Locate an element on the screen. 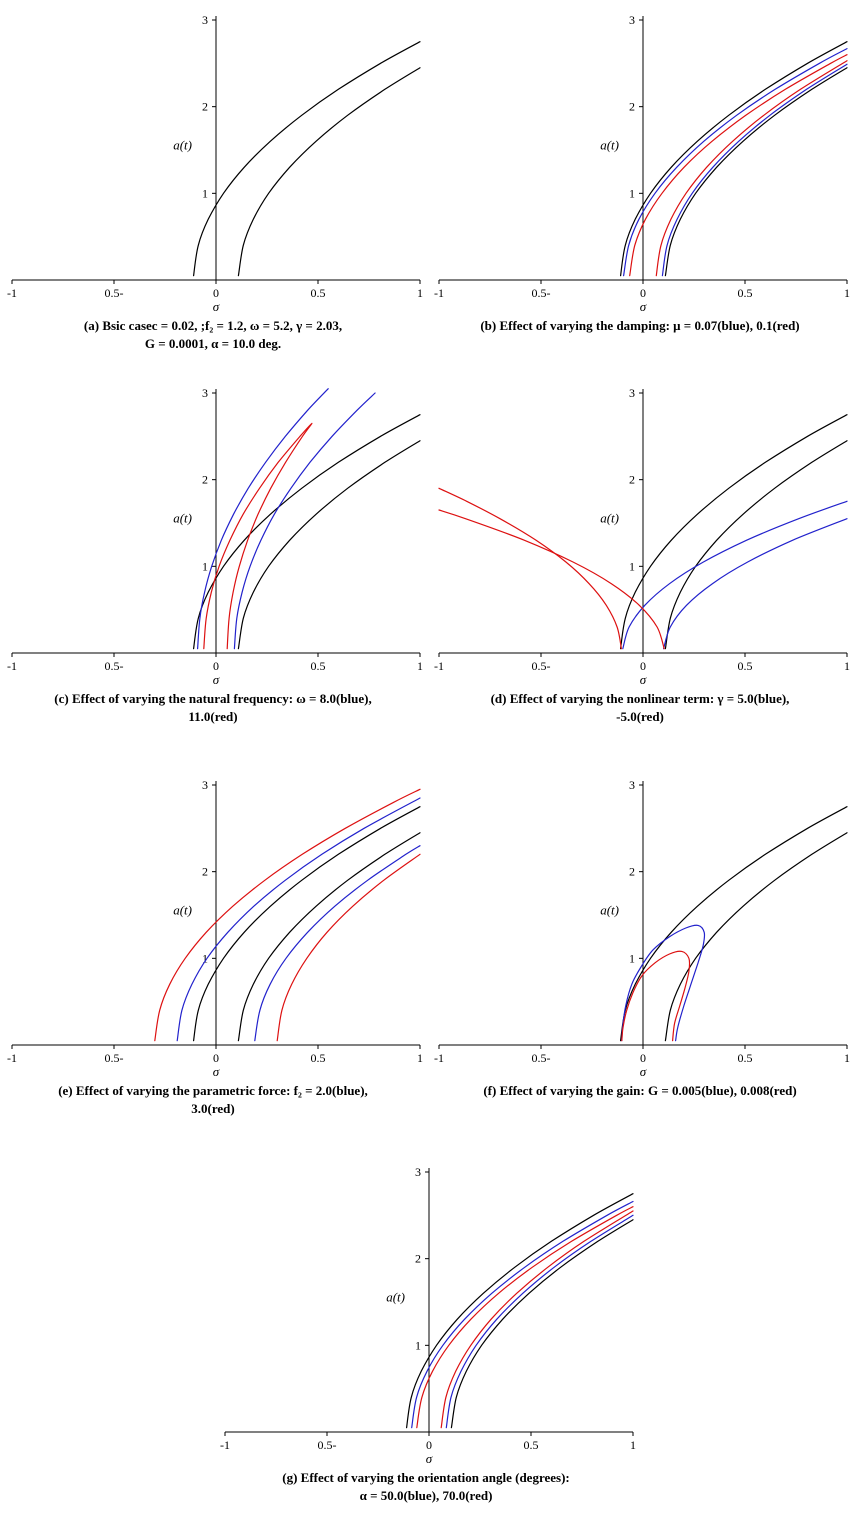 The height and width of the screenshot is (1514, 853). curve-red-lower is located at coordinates (551, 579).